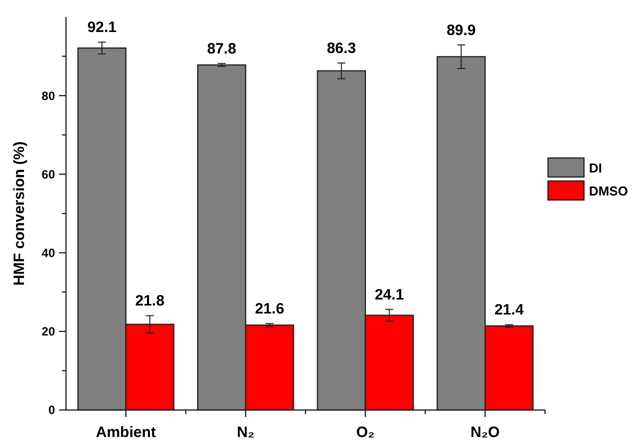  Describe the element at coordinates (509, 310) in the screenshot. I see `data-label: 21.4` at that location.